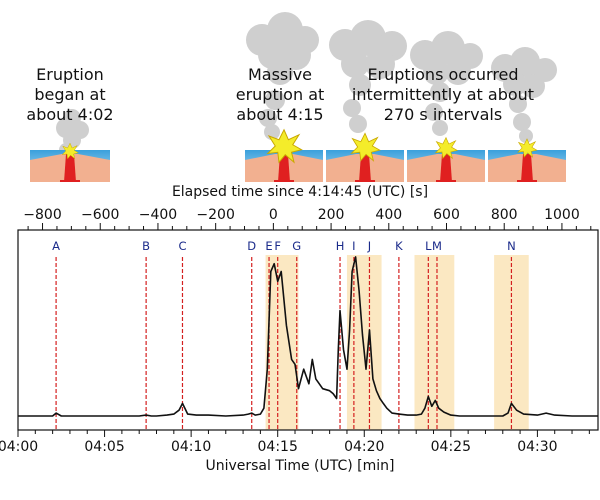 The height and width of the screenshot is (500, 600). Describe the element at coordinates (364, 447) in the screenshot. I see `bottom-tick-label-4: 04:20` at that location.